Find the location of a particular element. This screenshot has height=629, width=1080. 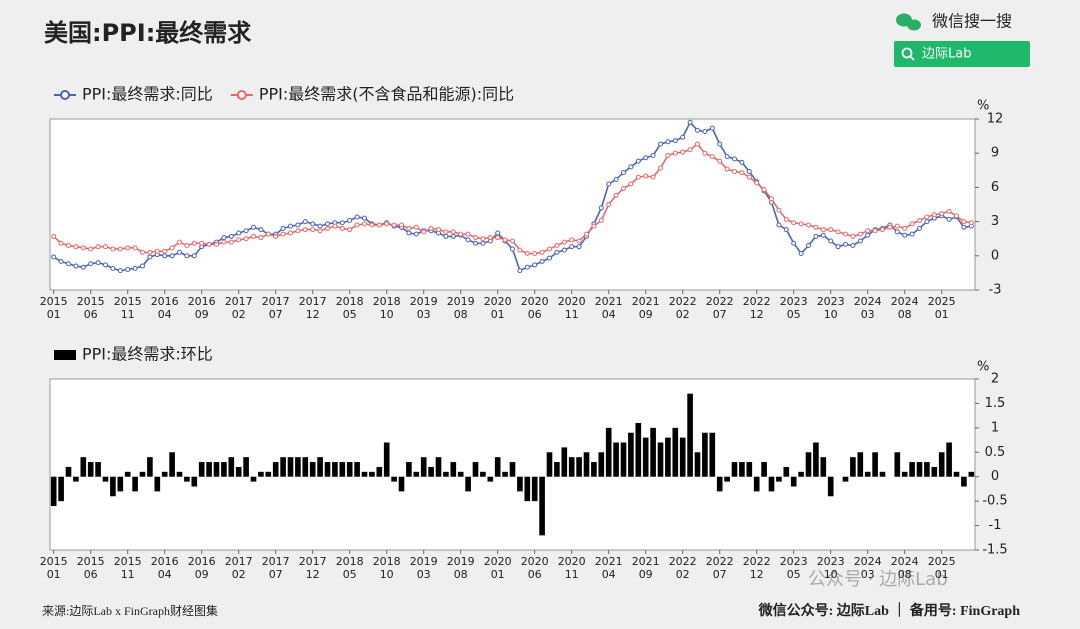

wechat-search: 微信搜一搜 is located at coordinates (972, 21).